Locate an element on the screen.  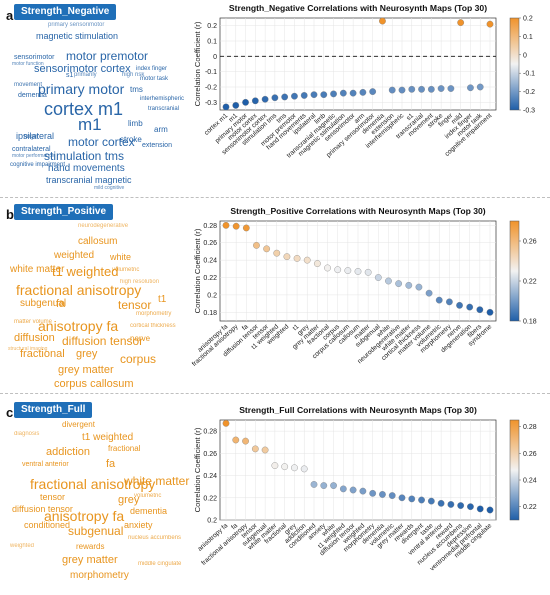
x-tick-label: fa is located at coordinates (245, 327).